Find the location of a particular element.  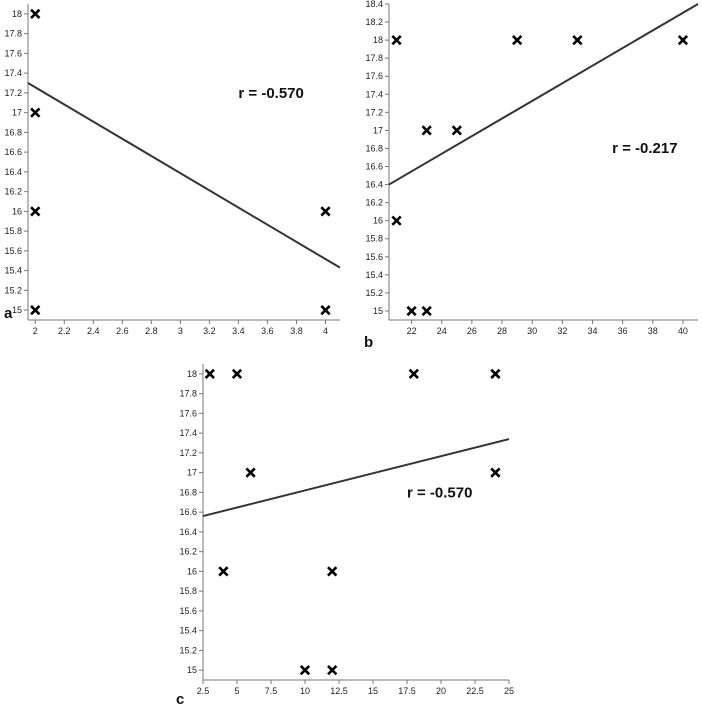

y-tick-label: 18.4 is located at coordinates (374, 4).